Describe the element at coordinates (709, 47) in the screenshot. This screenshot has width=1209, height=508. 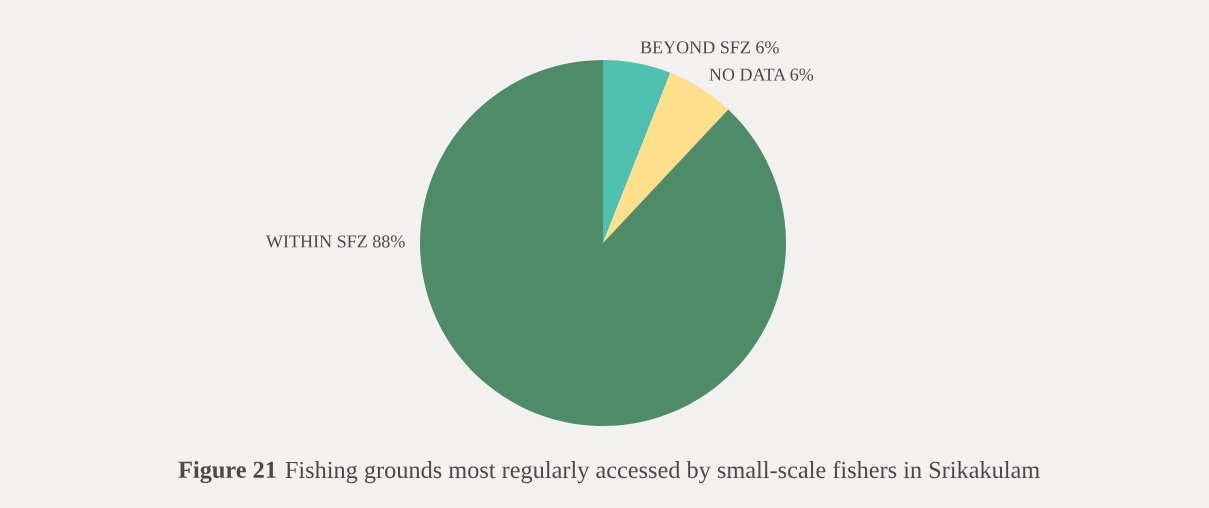
I see `slice-label: BEYOND SFZ 6%` at that location.